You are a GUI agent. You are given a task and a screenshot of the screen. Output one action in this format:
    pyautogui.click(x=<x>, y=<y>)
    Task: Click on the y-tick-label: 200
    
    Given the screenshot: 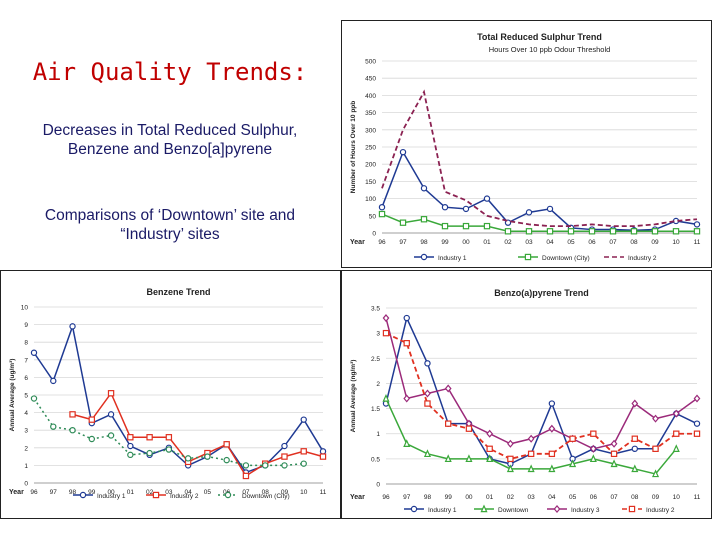 What is the action you would take?
    pyautogui.click(x=370, y=165)
    